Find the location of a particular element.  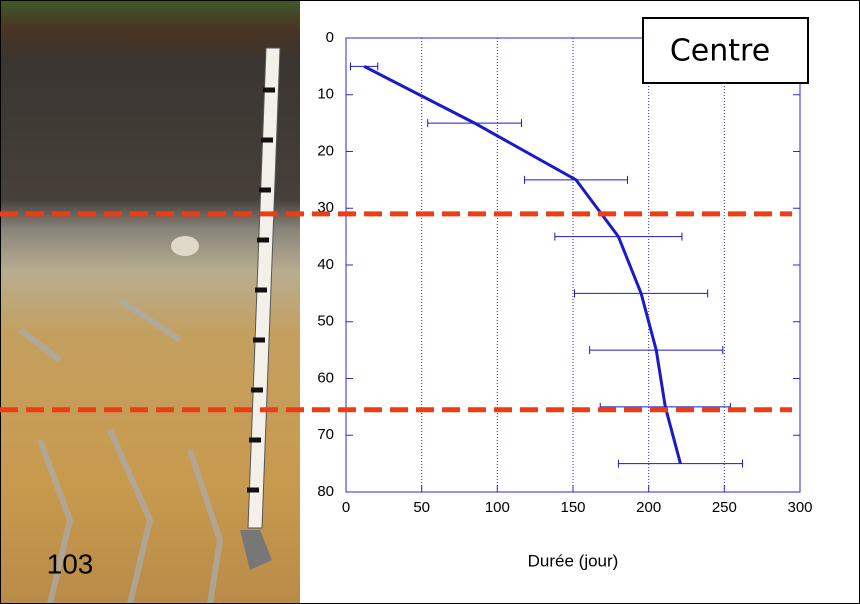

y-tick-label: 0 is located at coordinates (330, 37).